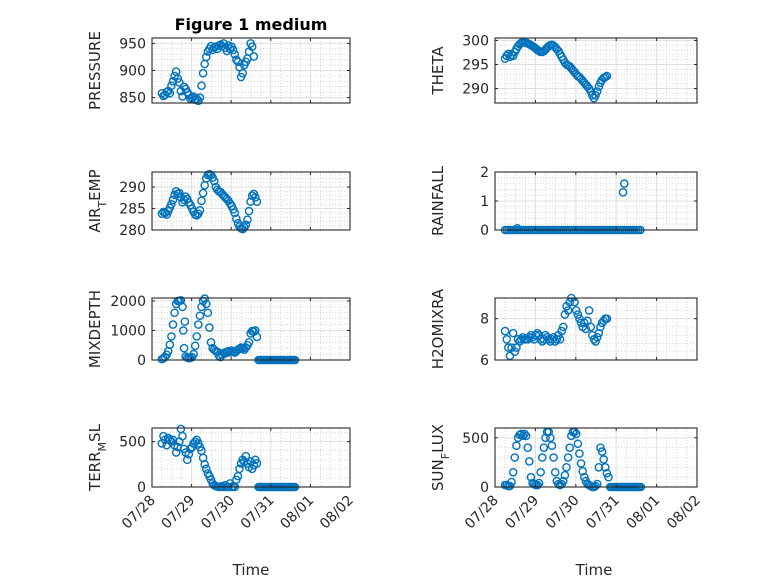 The height and width of the screenshot is (583, 778). Describe the element at coordinates (218, 329) in the screenshot. I see `panel-mixdepth: 0 1000 2000 MIXDEPTH` at that location.